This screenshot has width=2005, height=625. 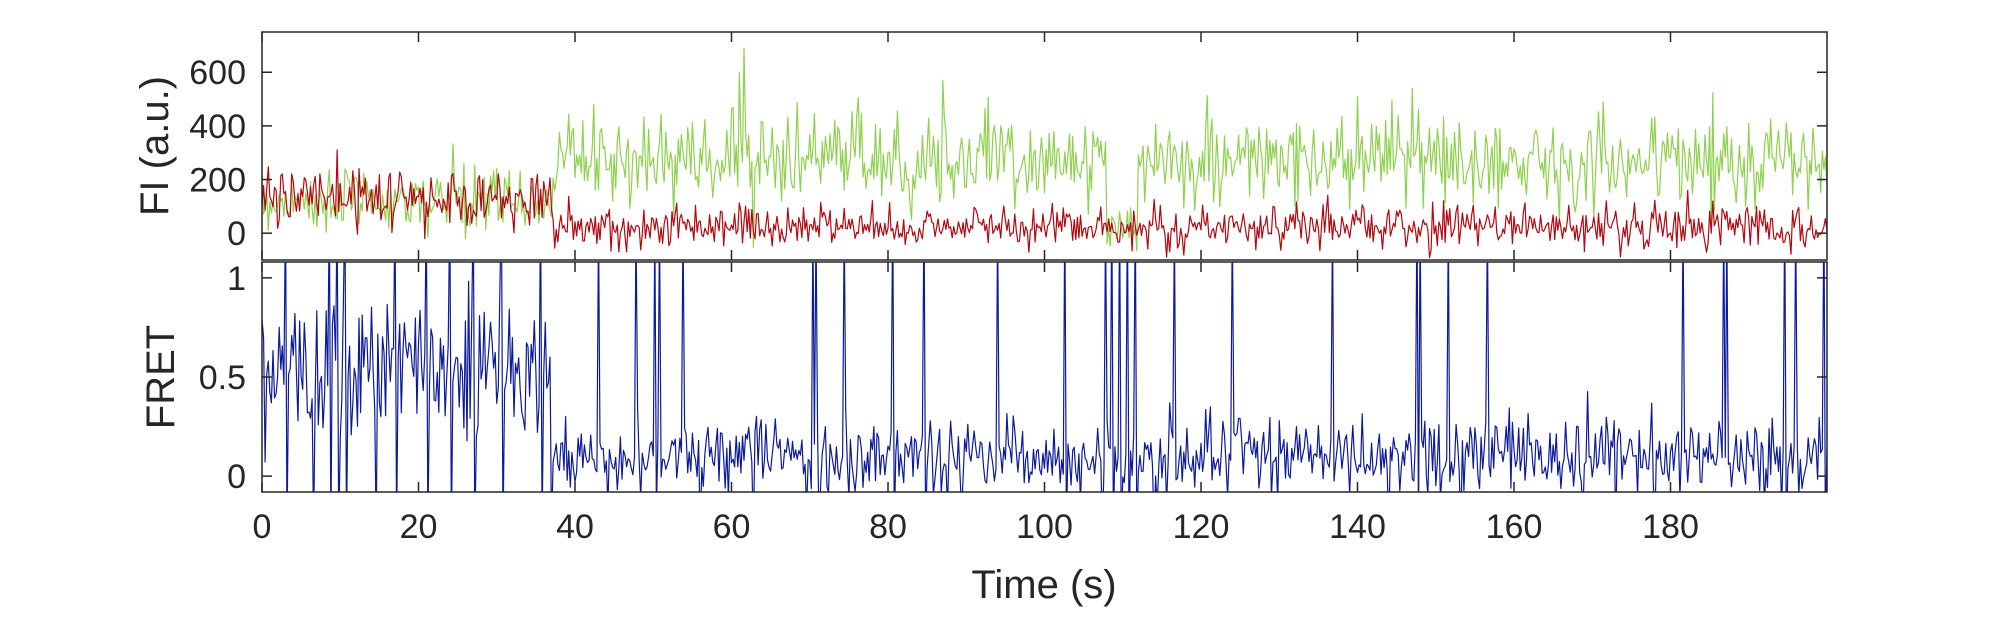 I want to click on intensity-ytick-label: 0, so click(x=236, y=234).